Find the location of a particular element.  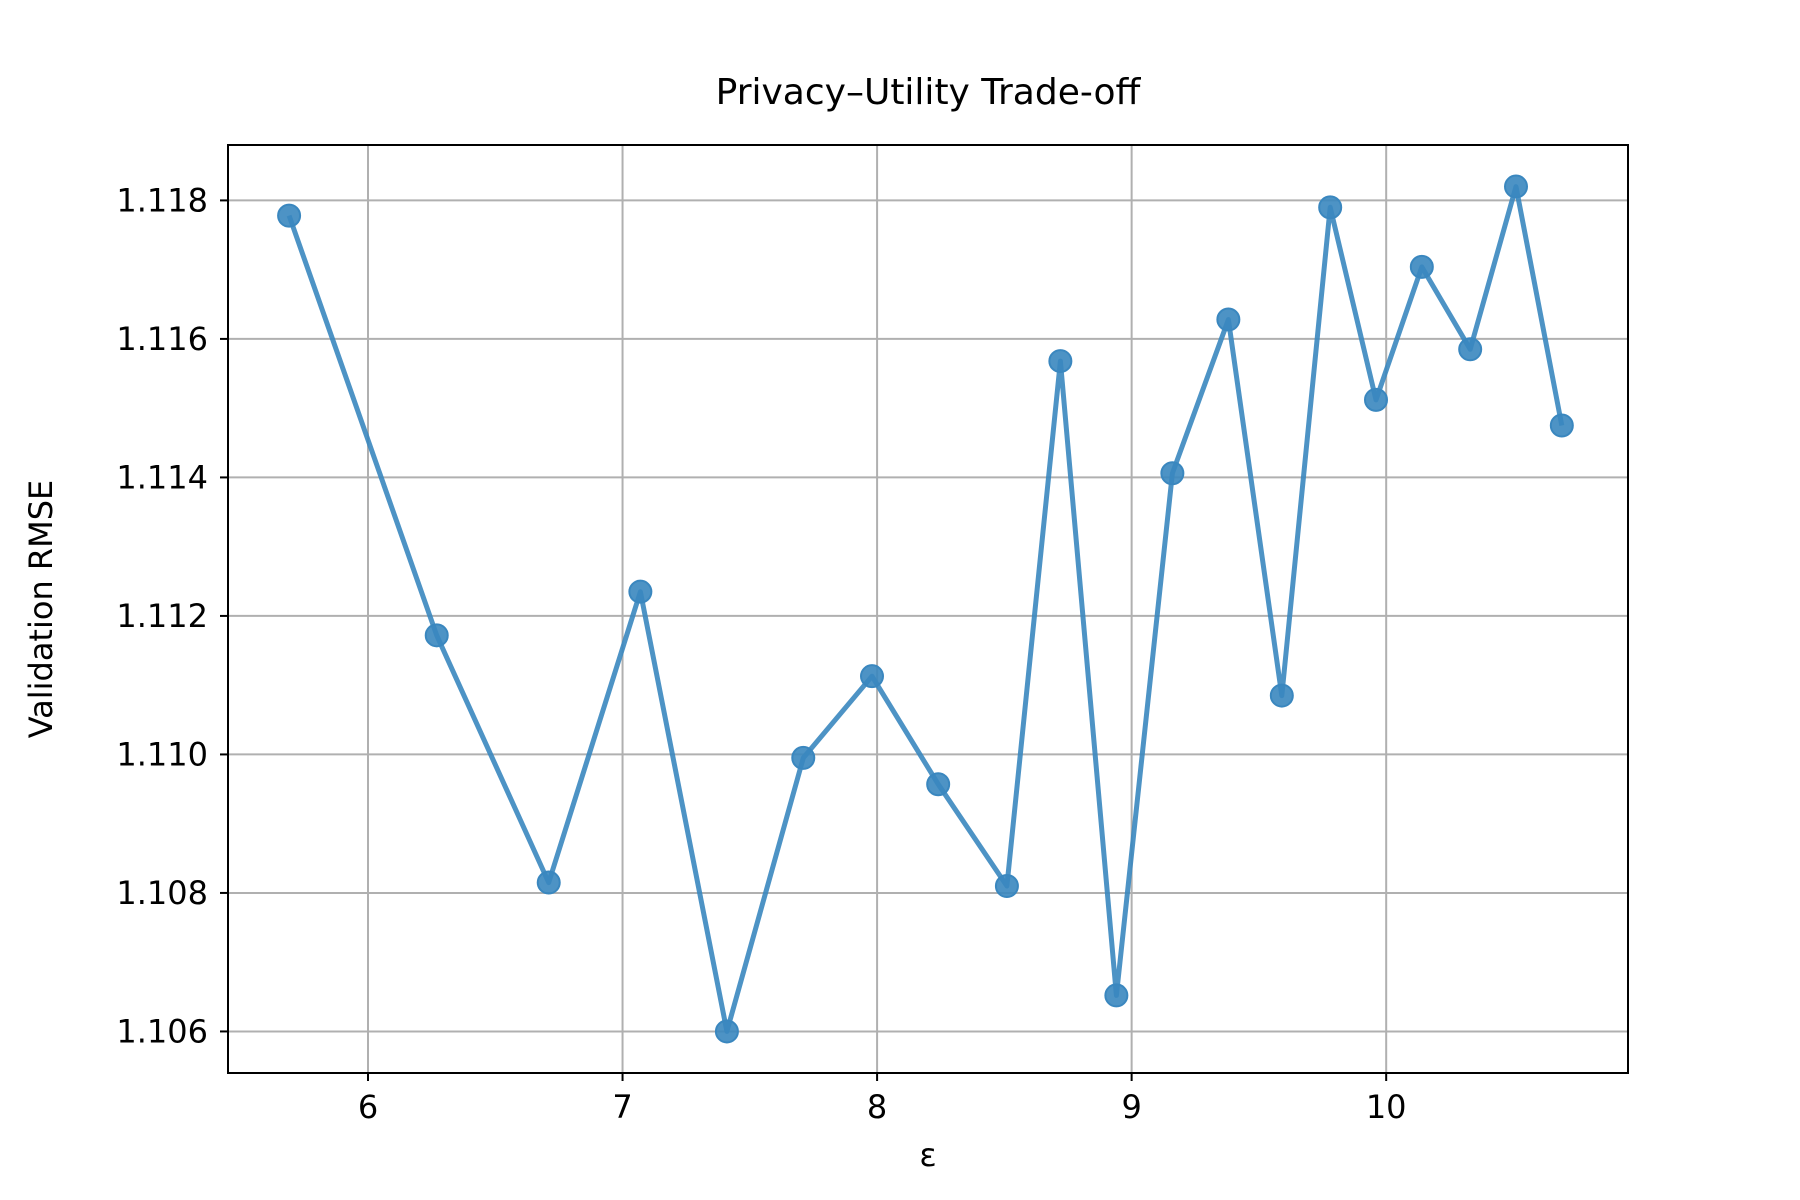

y-tick-label: 1.114 is located at coordinates (162, 477).